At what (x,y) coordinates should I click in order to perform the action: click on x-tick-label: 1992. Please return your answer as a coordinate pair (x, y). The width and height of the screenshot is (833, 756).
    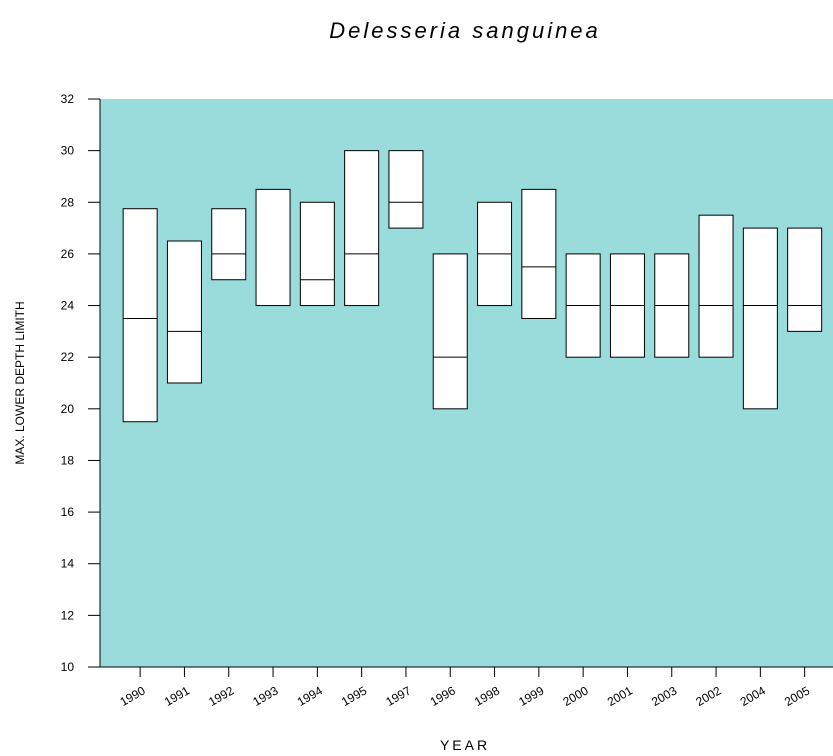
    Looking at the image, I should click on (221, 696).